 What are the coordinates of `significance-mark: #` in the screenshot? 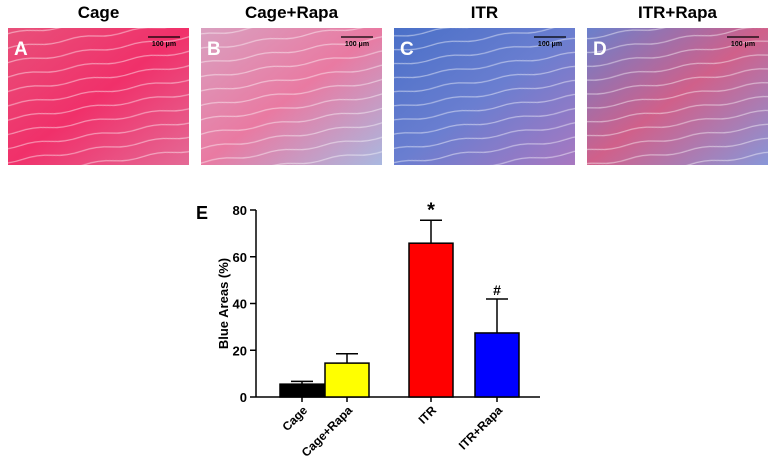 It's located at (497, 290).